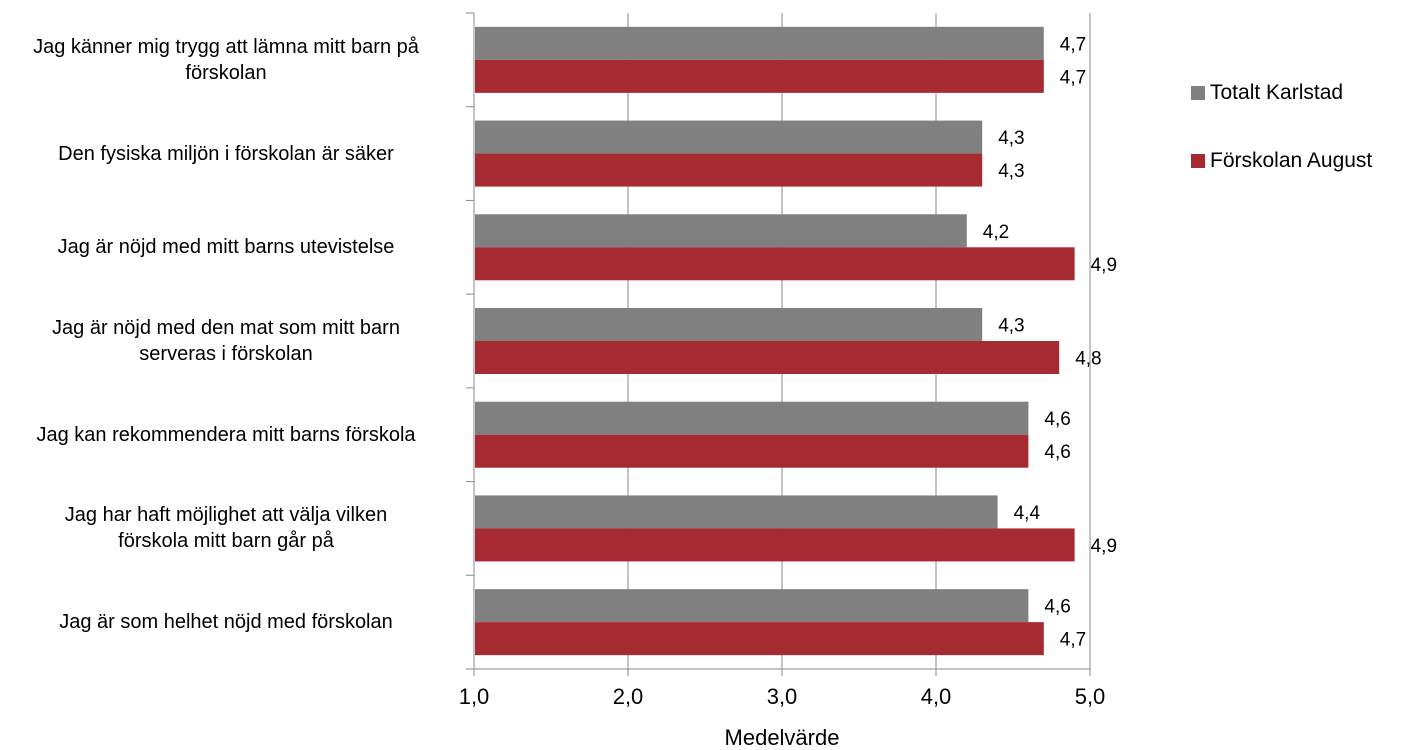  What do you see at coordinates (1027, 513) in the screenshot?
I see `data-label: 4,4` at bounding box center [1027, 513].